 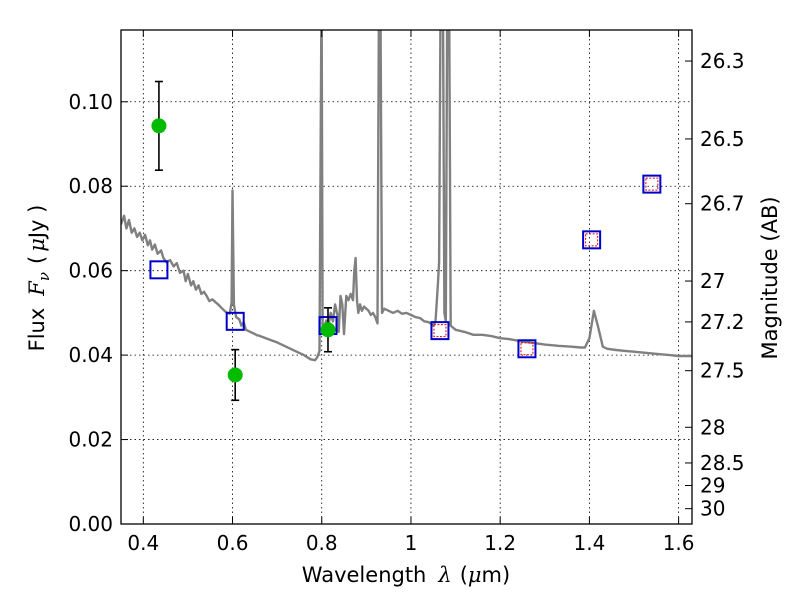 What do you see at coordinates (143, 543) in the screenshot?
I see `x-tick-label: 0.4` at bounding box center [143, 543].